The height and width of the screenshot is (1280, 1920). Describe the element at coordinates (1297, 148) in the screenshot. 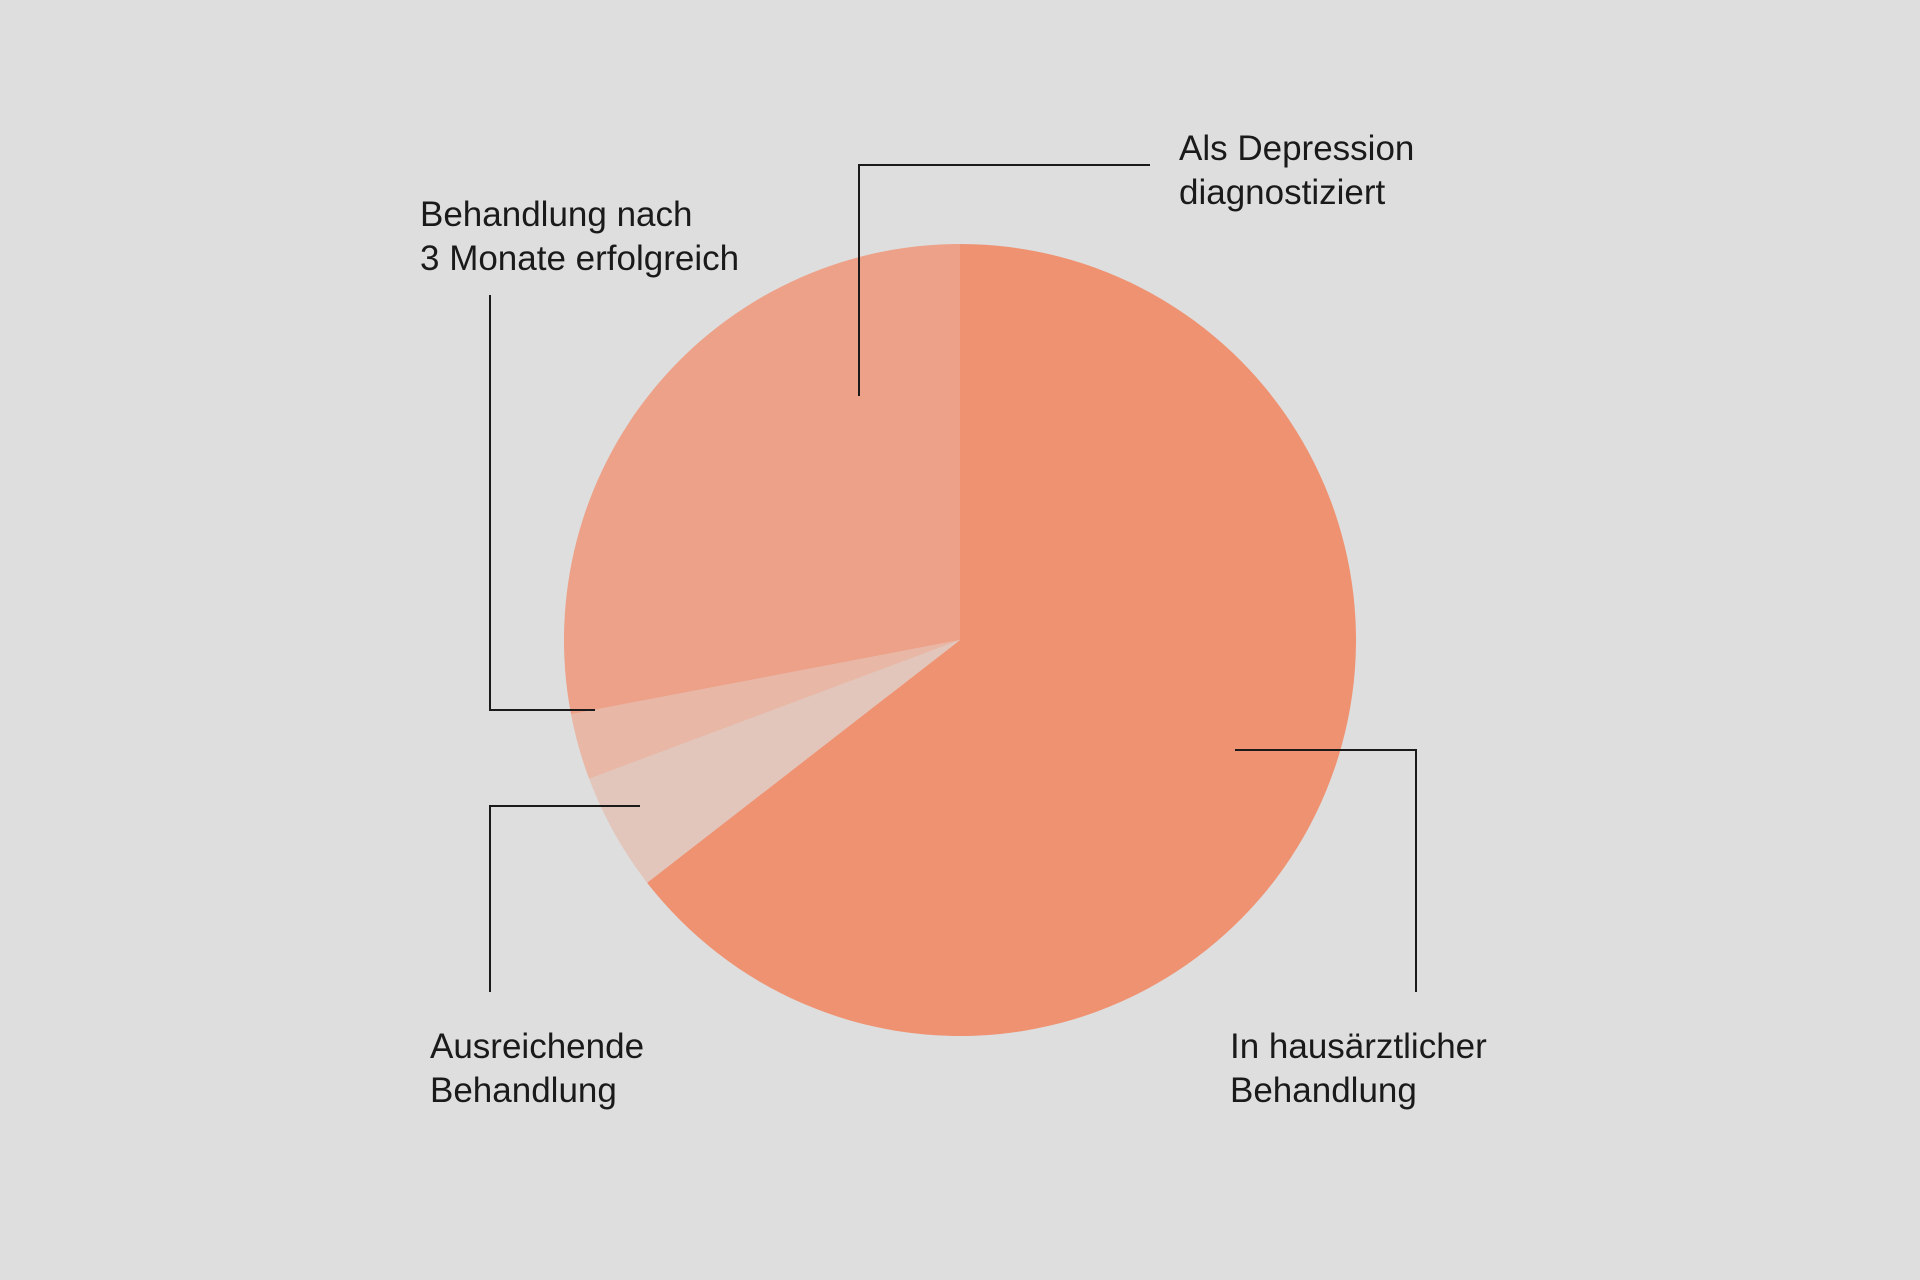

I see `slice-label-diagnosed-line-1: Als Depression` at that location.